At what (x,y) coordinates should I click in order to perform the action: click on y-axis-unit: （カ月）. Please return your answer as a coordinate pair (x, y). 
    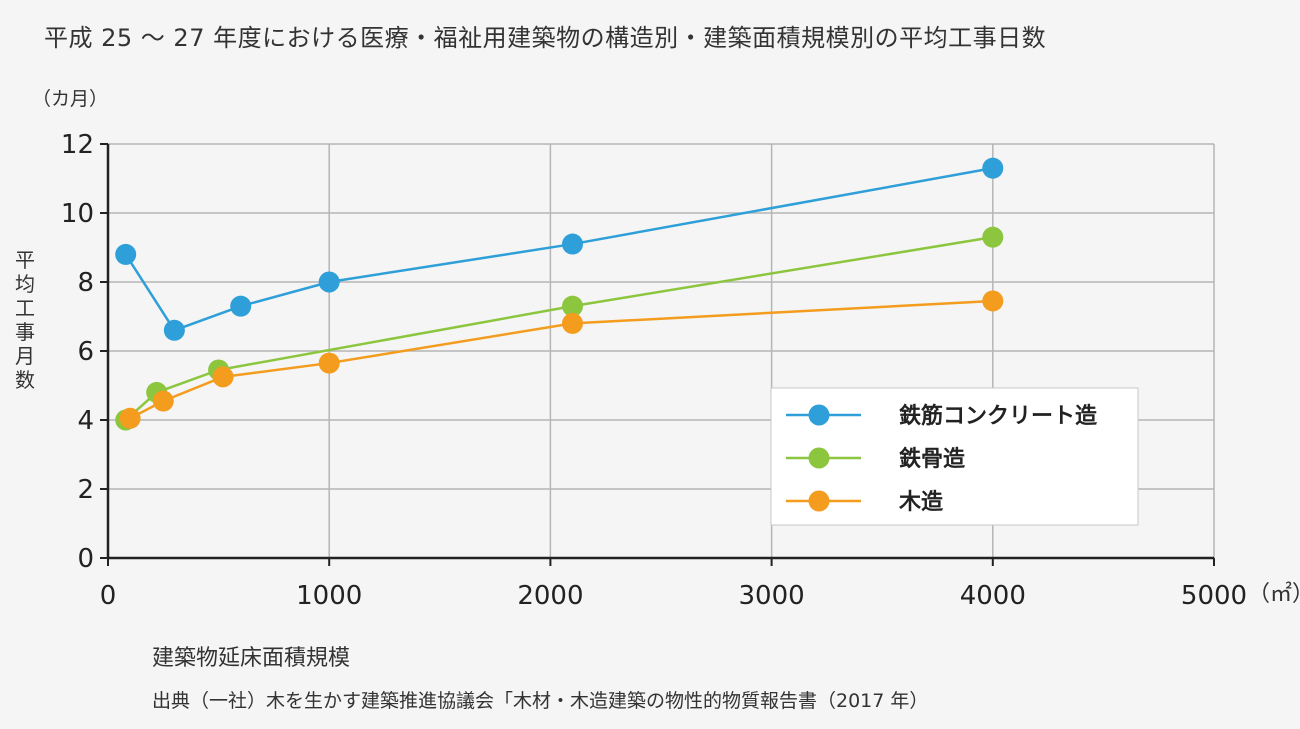
    Looking at the image, I should click on (70, 99).